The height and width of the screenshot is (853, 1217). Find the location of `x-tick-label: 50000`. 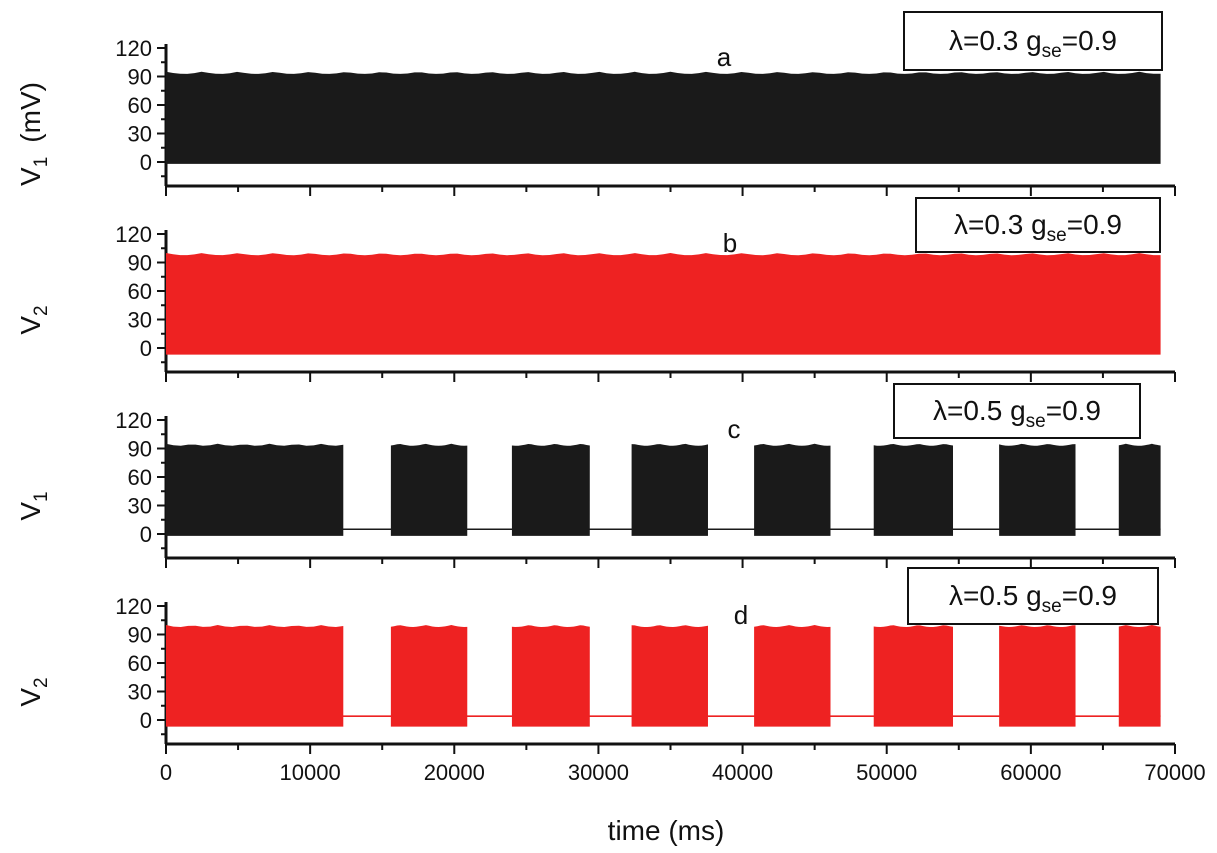

x-tick-label: 50000 is located at coordinates (886, 772).